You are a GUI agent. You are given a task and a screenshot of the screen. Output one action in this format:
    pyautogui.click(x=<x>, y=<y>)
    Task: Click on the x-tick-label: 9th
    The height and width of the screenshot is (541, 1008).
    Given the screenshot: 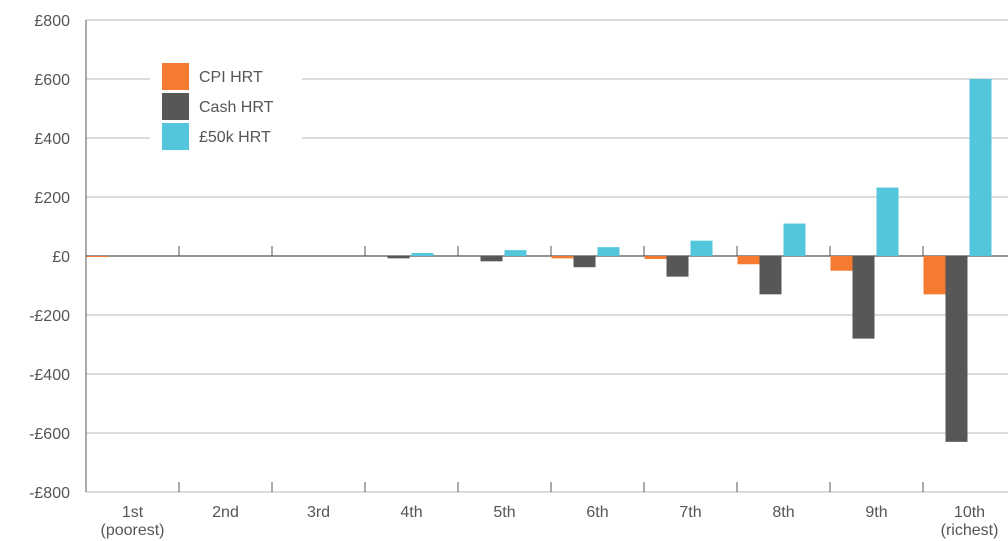 What is the action you would take?
    pyautogui.click(x=876, y=512)
    